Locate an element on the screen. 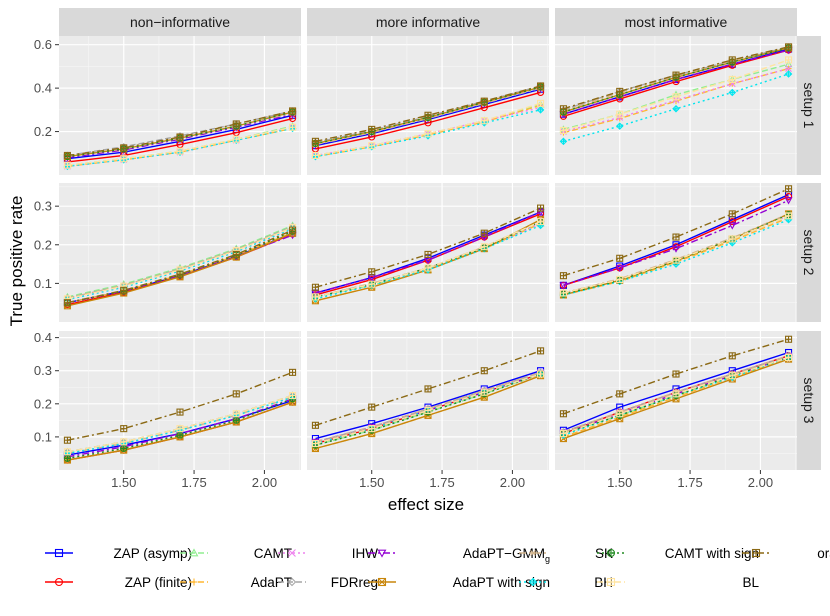  legend-label: CAMT with sign is located at coordinates (712, 553).